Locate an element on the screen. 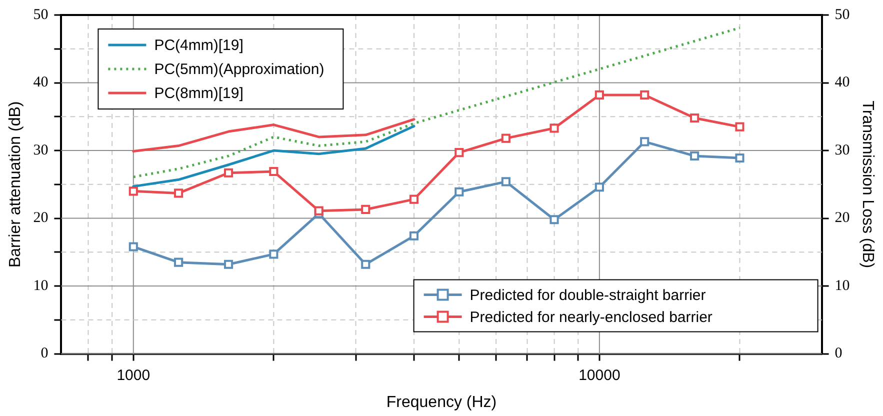 Image resolution: width=883 pixels, height=416 pixels. y2-tick-label: 0 is located at coordinates (838, 354).